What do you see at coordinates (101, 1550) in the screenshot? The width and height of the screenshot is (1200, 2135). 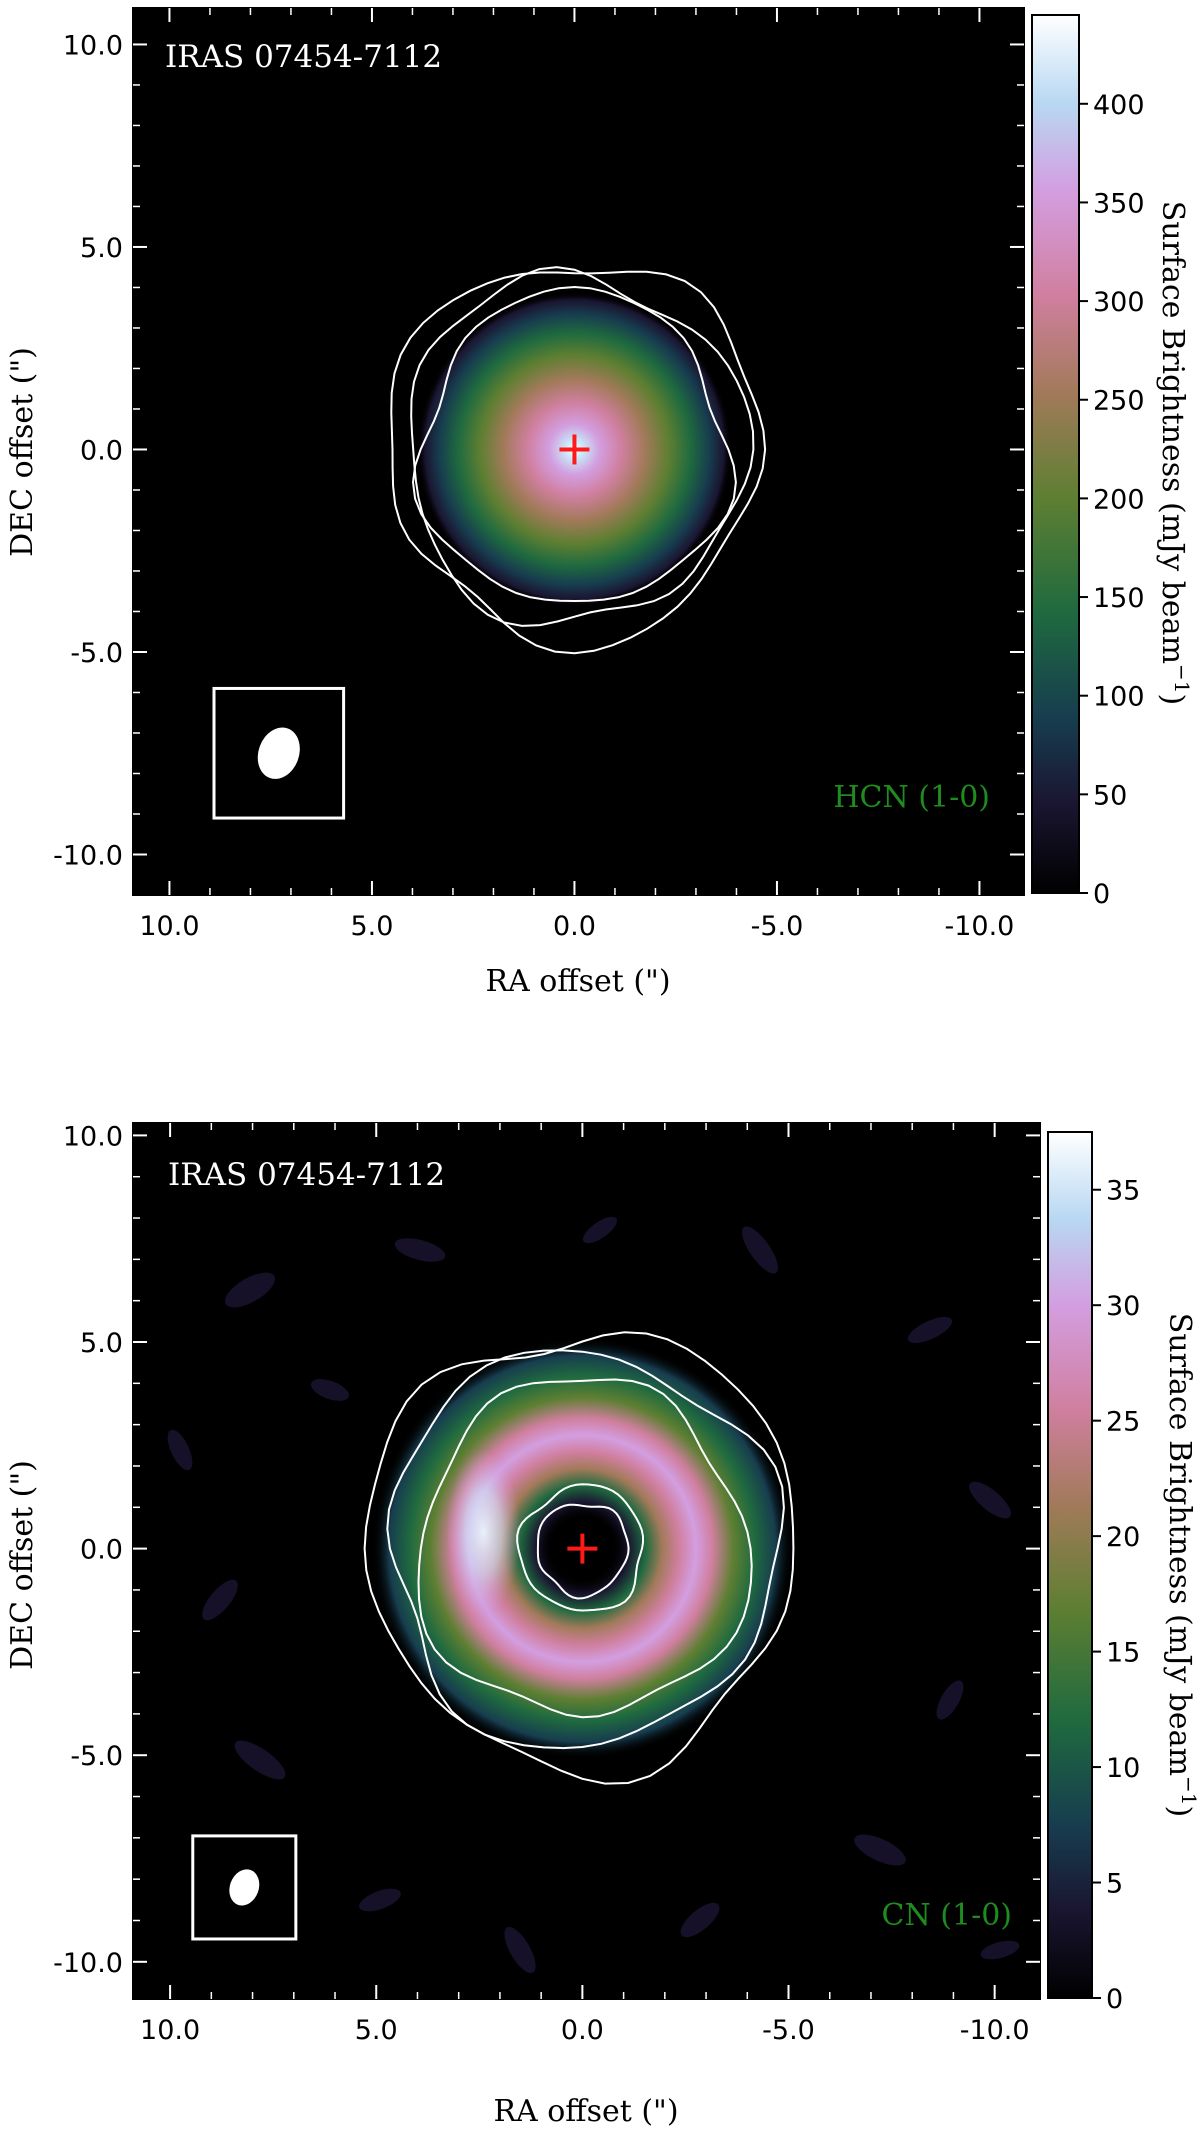 I see `cn-y-tick-label: 0.0` at bounding box center [101, 1550].